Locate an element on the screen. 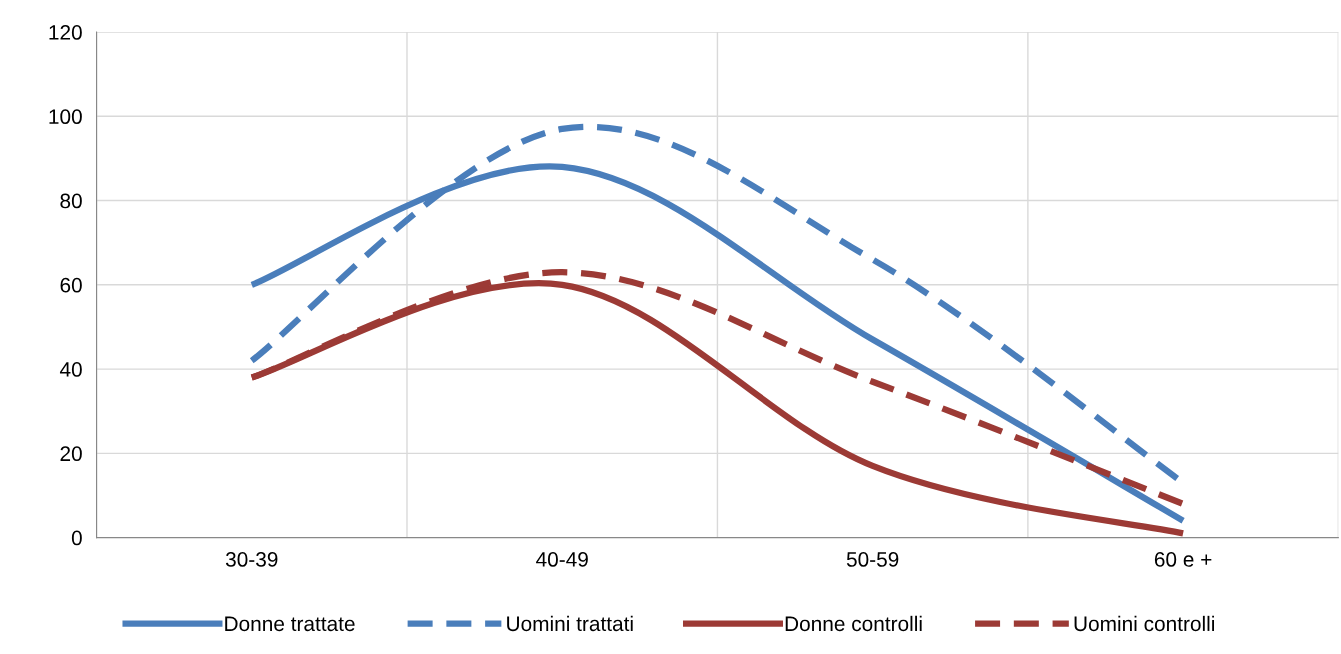 The width and height of the screenshot is (1341, 654). legend-label: Uomini trattati is located at coordinates (570, 623).